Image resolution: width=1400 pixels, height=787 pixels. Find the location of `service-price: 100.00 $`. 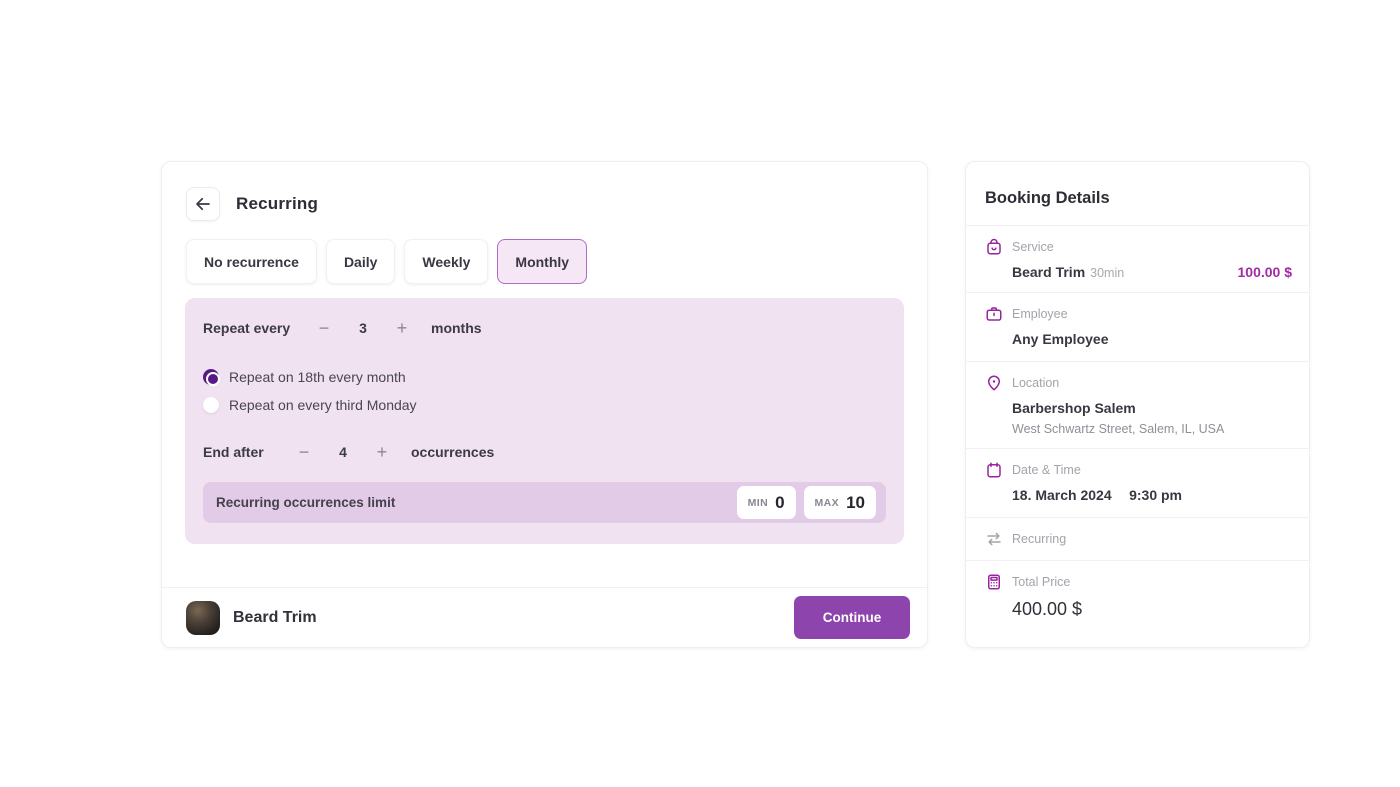

service-price: 100.00 $ is located at coordinates (1265, 272).